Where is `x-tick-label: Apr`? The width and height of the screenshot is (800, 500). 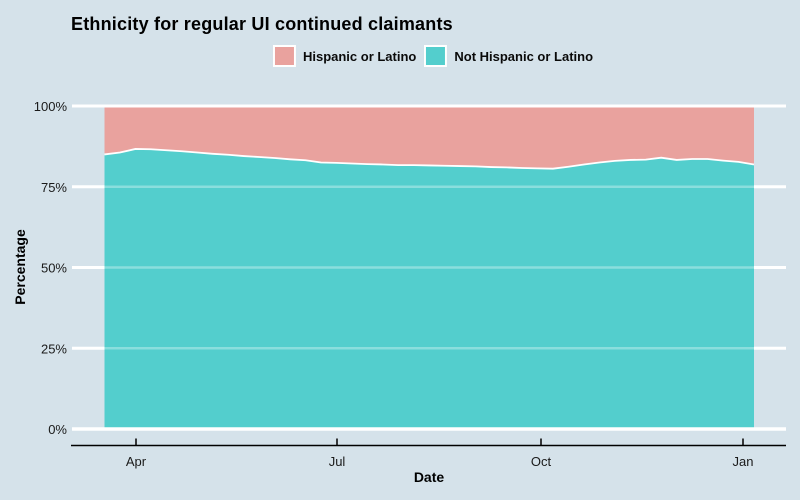 x-tick-label: Apr is located at coordinates (136, 461).